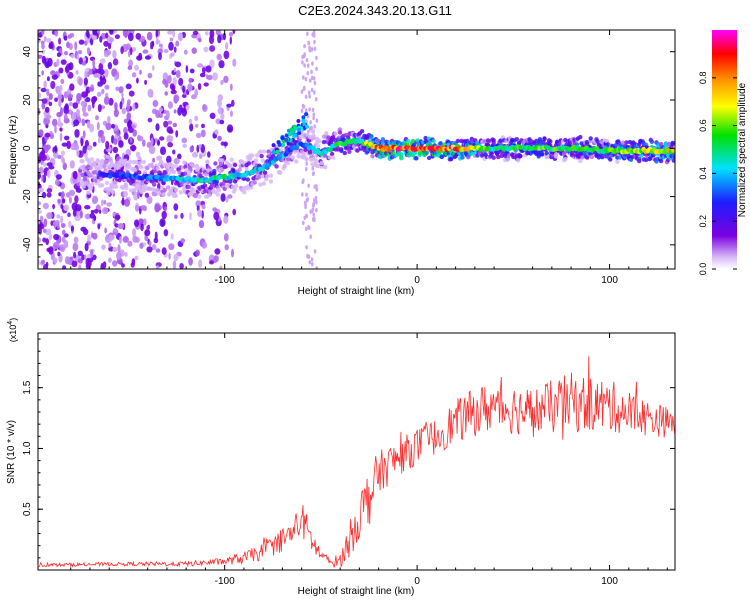 The image size is (750, 600). Describe the element at coordinates (703, 78) in the screenshot. I see `colorbar-tick-label: 0.8` at that location.